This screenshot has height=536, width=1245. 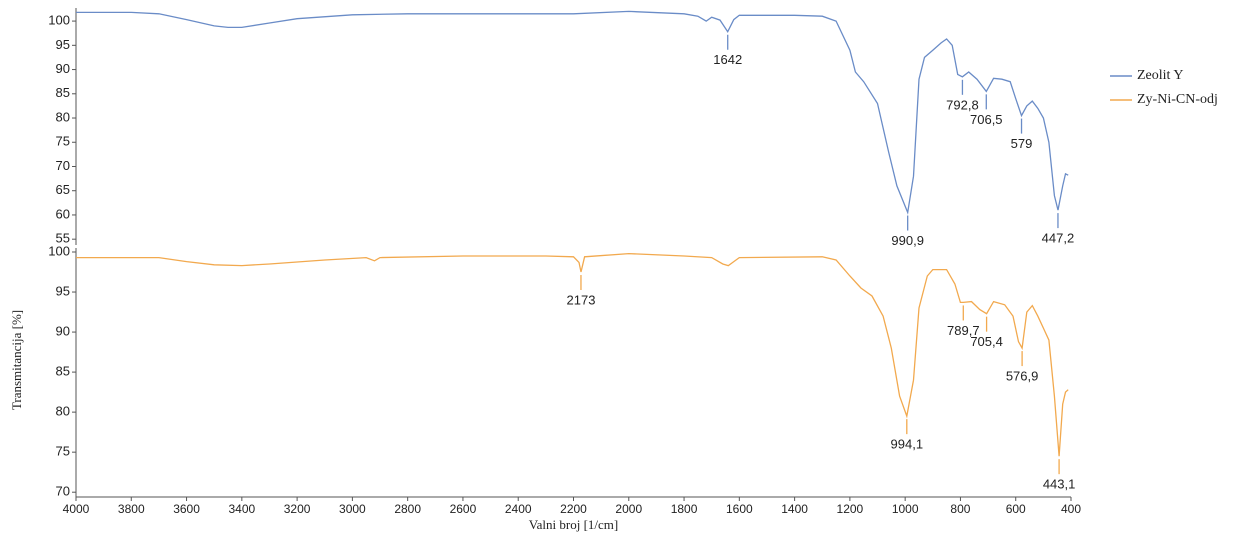 What do you see at coordinates (907, 444) in the screenshot?
I see `peak-label: 994,1` at bounding box center [907, 444].